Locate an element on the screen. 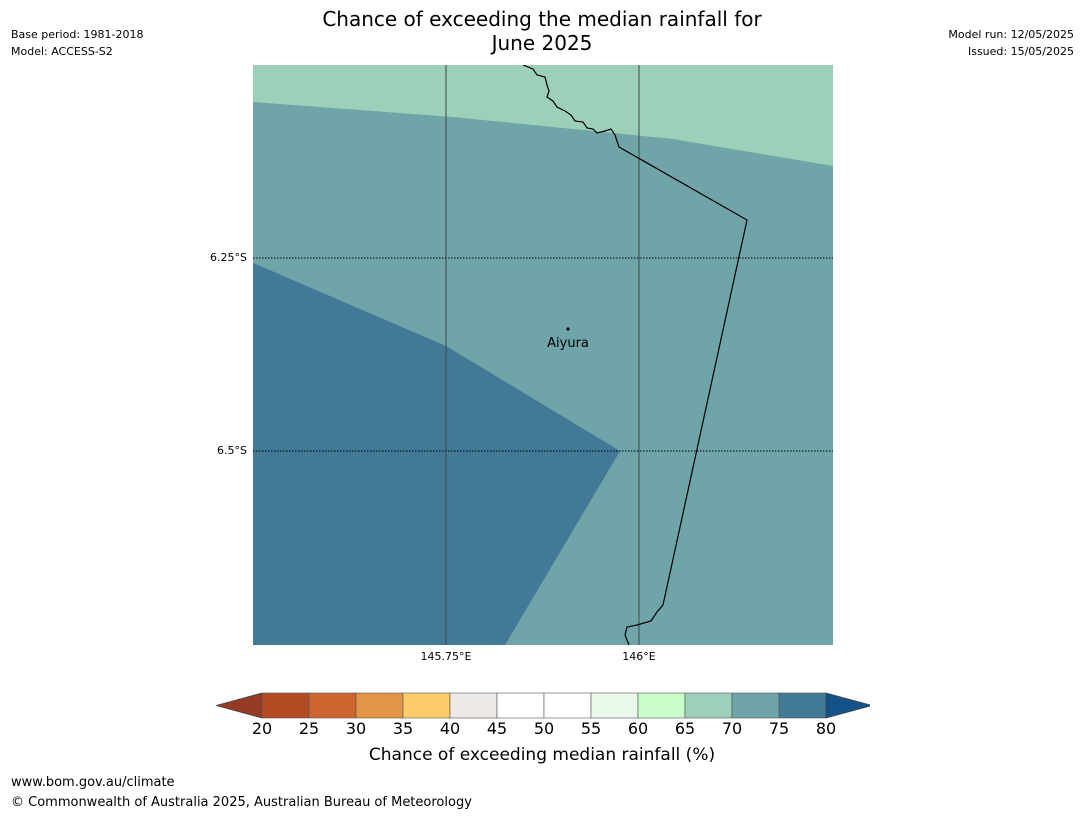 This screenshot has width=1085, height=816. colorbar-tick-label: 50 is located at coordinates (544, 728).